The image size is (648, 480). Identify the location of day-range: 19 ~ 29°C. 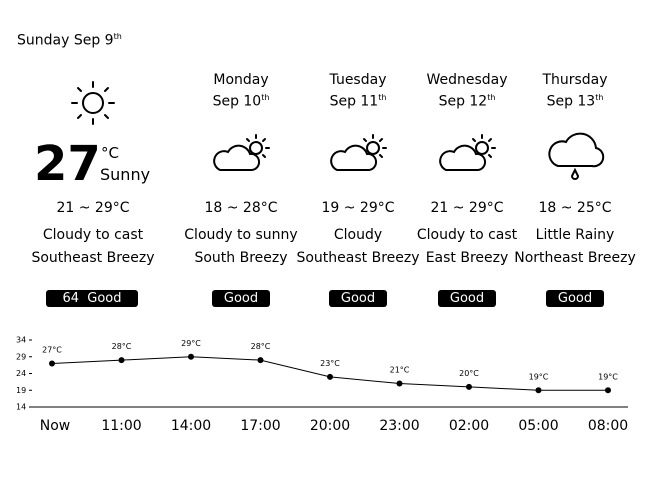
(358, 208).